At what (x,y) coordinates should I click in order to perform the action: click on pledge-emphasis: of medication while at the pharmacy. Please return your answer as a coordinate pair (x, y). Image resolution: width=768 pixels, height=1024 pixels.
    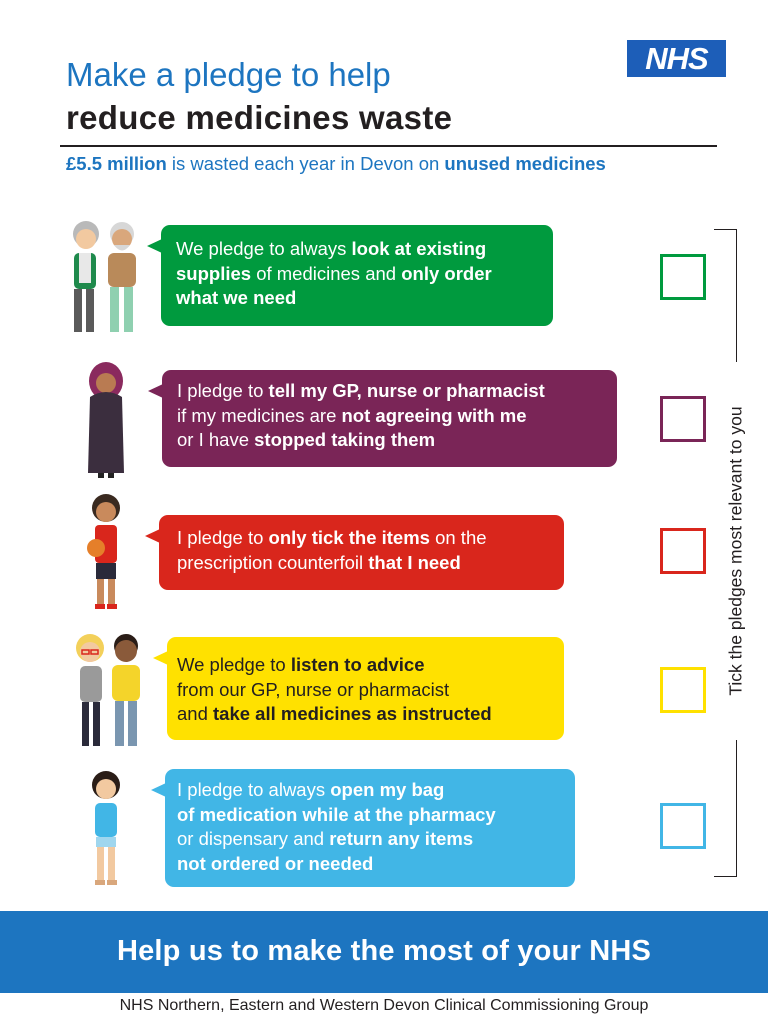
    Looking at the image, I should click on (336, 814).